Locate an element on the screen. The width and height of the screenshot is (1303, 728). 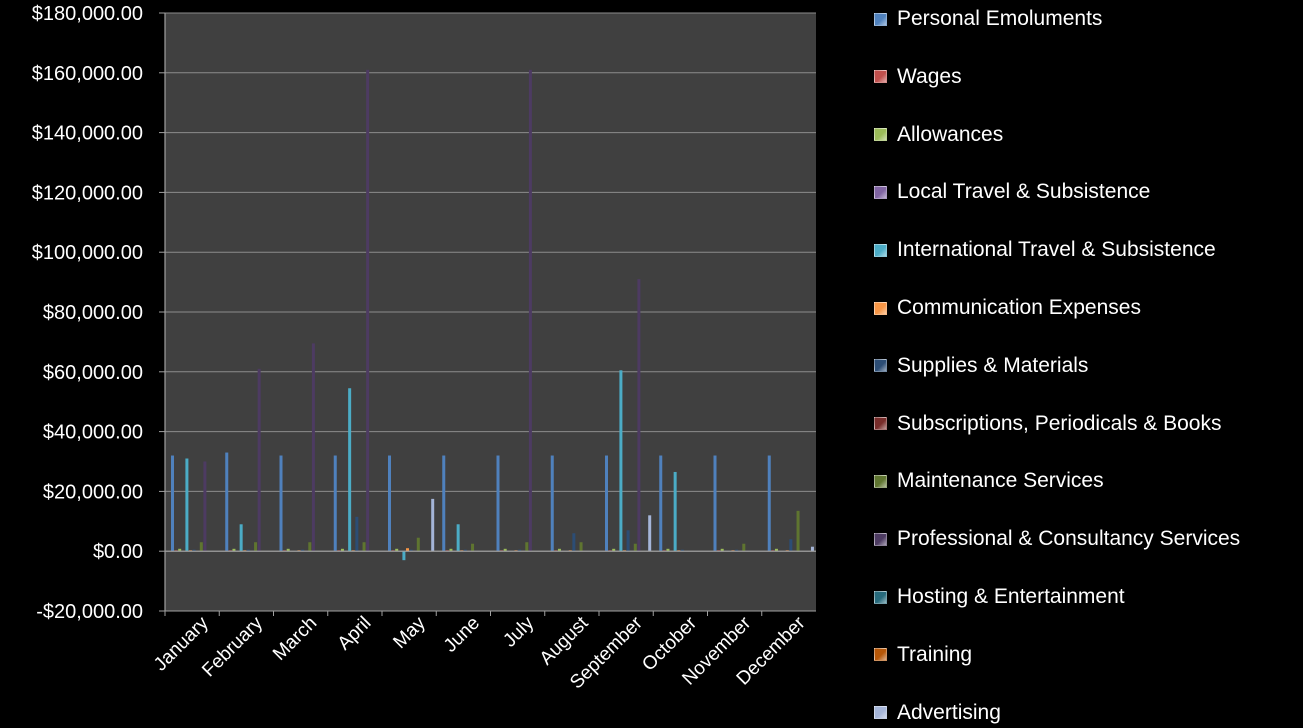
y-tick-label: $140,000.00 is located at coordinates (87, 134).